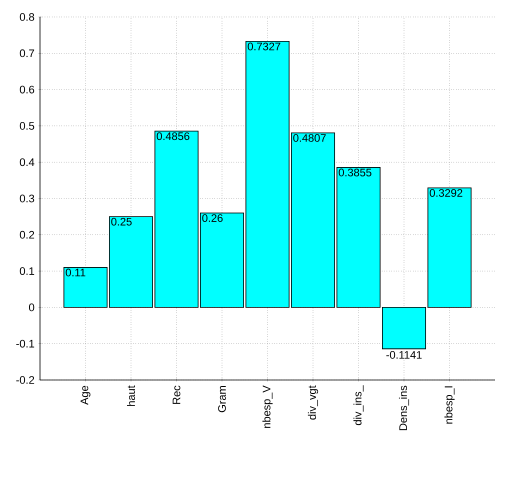 This screenshot has height=484, width=508. What do you see at coordinates (267, 406) in the screenshot?
I see `x-tick-label: nbesp_V` at bounding box center [267, 406].